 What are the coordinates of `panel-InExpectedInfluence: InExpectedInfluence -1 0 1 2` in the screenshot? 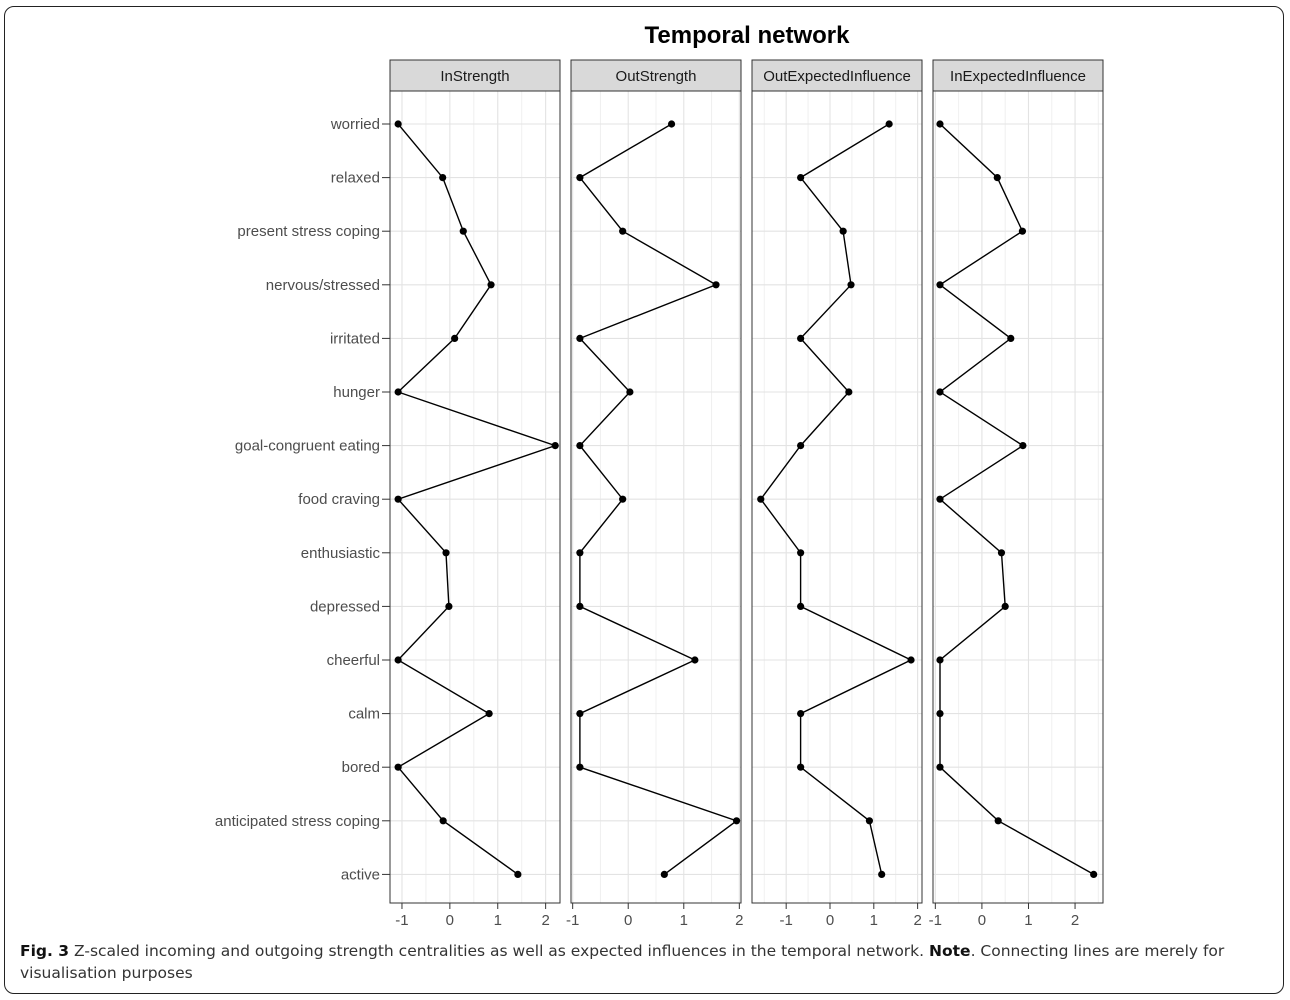 It's located at (1016, 494).